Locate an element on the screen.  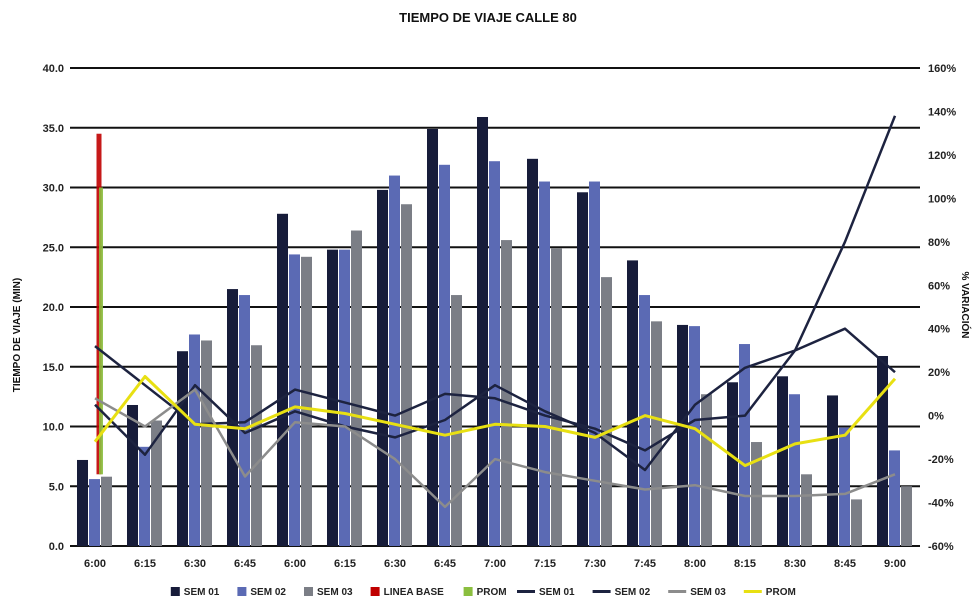
y2-axis-title: % VARIACIÓN is located at coordinates (965, 304).